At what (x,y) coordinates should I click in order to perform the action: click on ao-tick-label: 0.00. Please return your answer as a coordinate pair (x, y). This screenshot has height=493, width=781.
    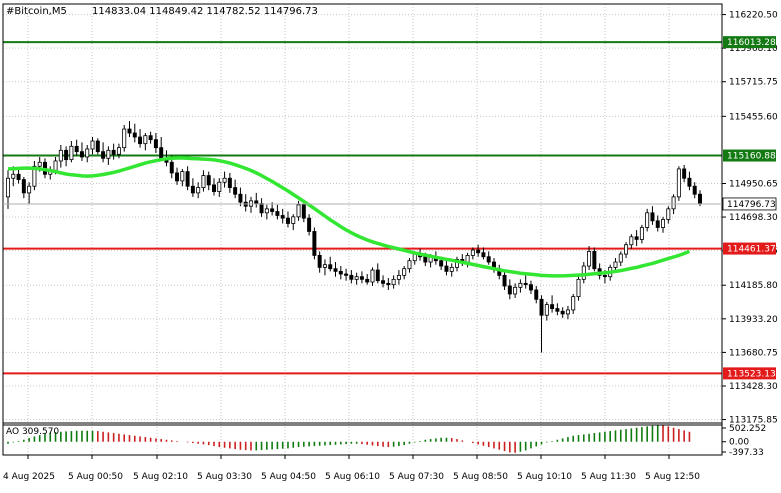
    Looking at the image, I should click on (739, 443).